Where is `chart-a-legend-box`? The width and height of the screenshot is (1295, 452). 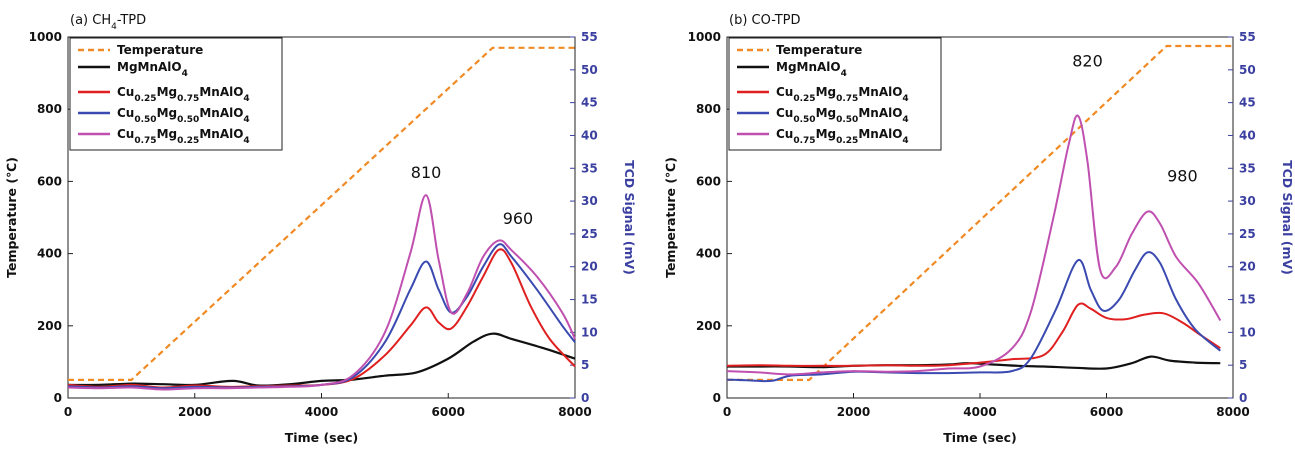 chart-a-legend-box is located at coordinates (176, 94).